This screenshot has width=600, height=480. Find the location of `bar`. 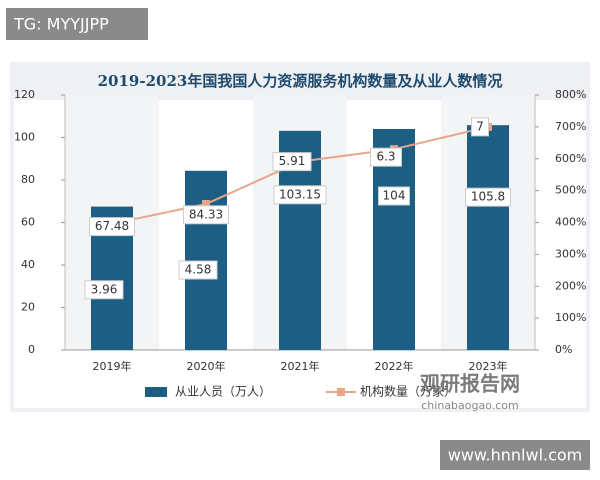

bar is located at coordinates (488, 237).